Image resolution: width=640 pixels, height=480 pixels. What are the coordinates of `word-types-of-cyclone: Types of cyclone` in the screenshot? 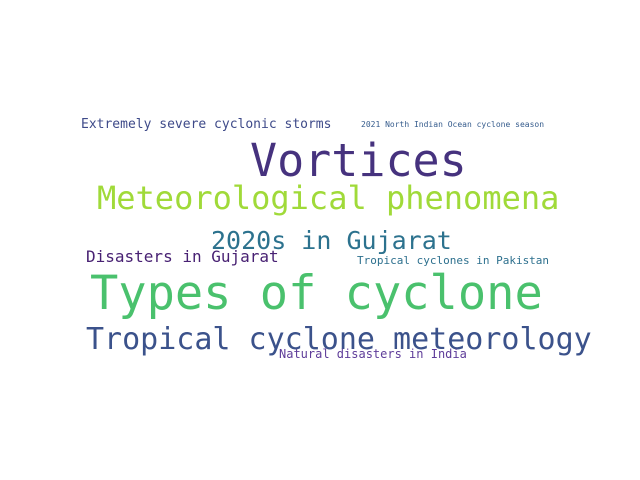 It's located at (316, 293).